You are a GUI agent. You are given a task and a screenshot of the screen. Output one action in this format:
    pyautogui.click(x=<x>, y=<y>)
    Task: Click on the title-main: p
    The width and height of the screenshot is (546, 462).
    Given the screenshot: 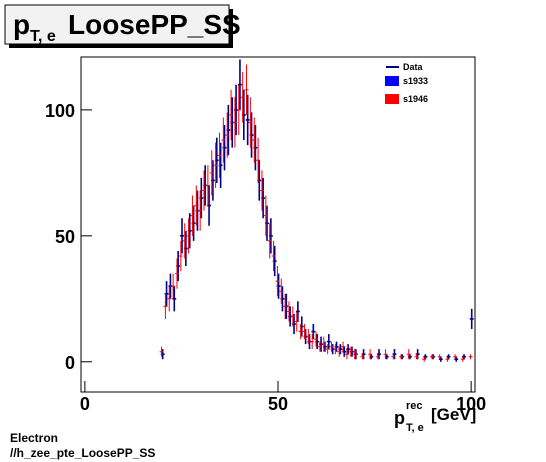 What is the action you would take?
    pyautogui.click(x=21, y=24)
    